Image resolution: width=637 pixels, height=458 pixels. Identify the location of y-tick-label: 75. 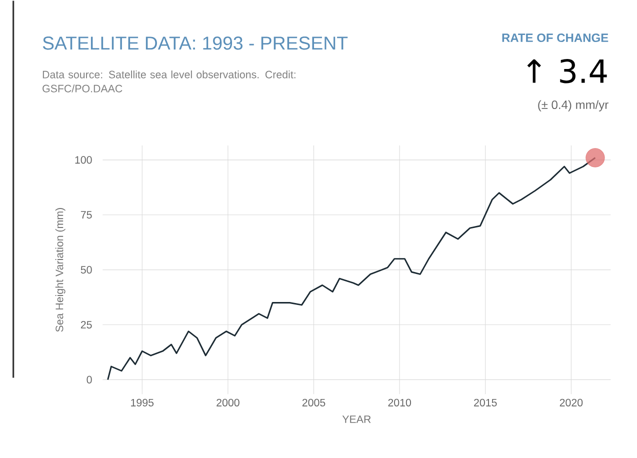
(86, 215).